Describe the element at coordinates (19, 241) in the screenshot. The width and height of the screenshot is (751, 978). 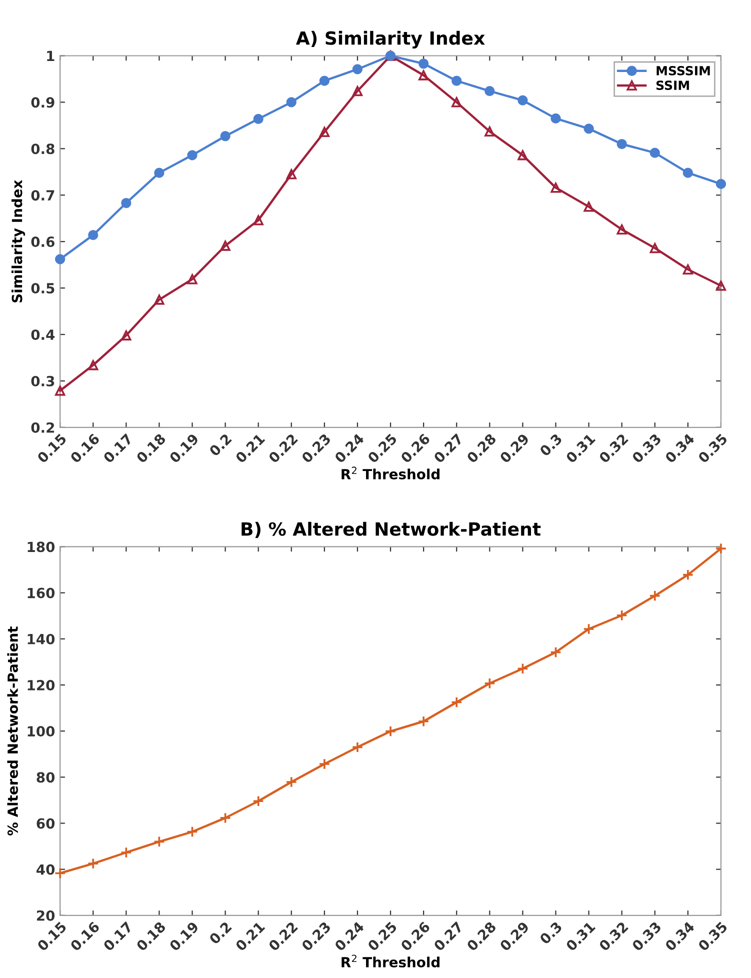
I see `y-axis-title: Similarity Index` at that location.